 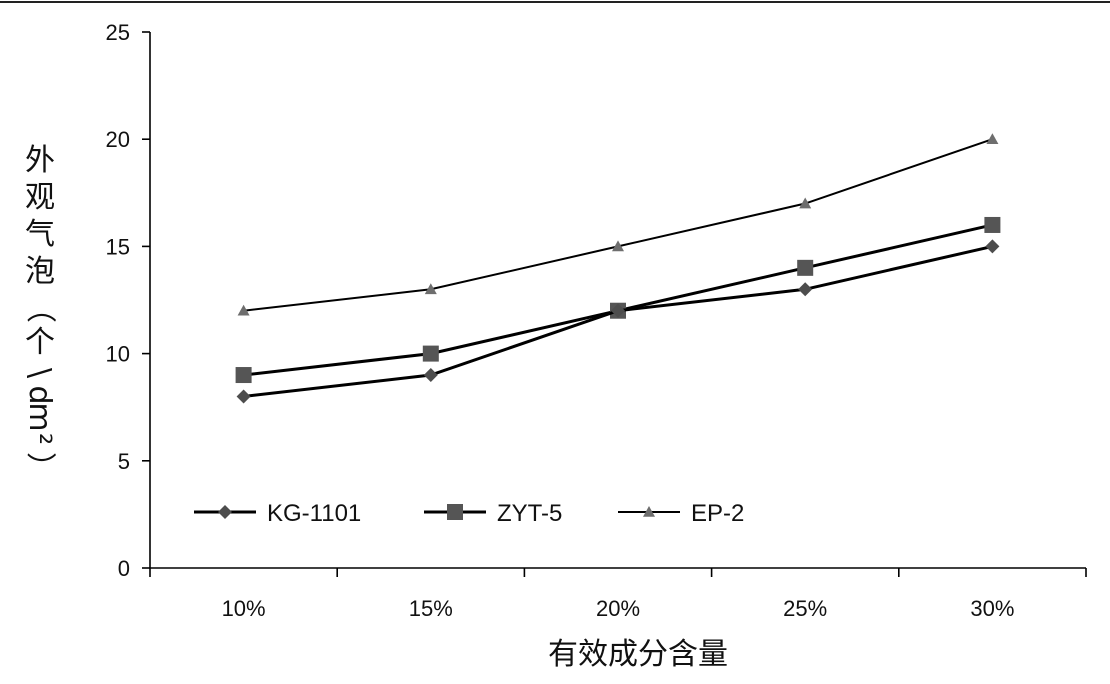 I want to click on x-tick-label: 20%, so click(x=618, y=608).